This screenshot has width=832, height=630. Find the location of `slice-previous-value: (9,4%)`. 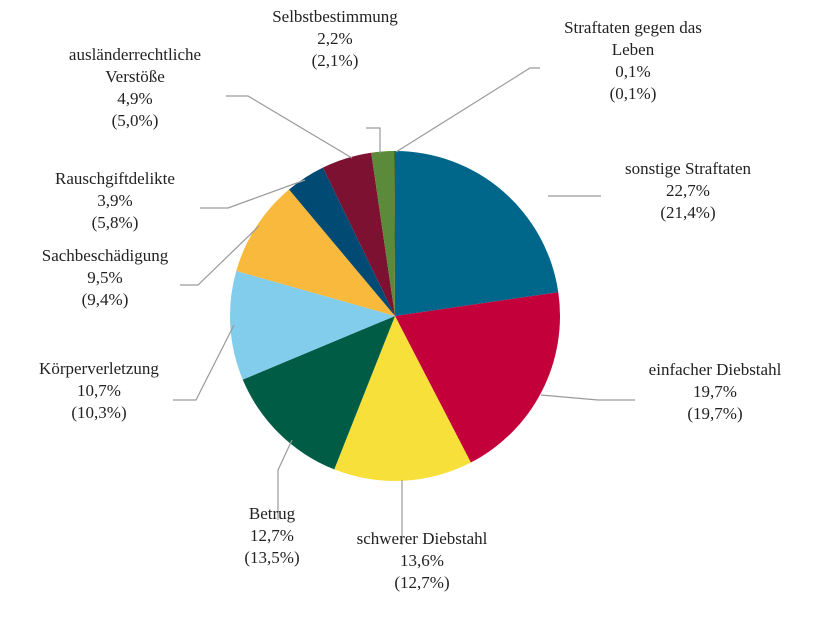

slice-previous-value: (9,4%) is located at coordinates (105, 299).